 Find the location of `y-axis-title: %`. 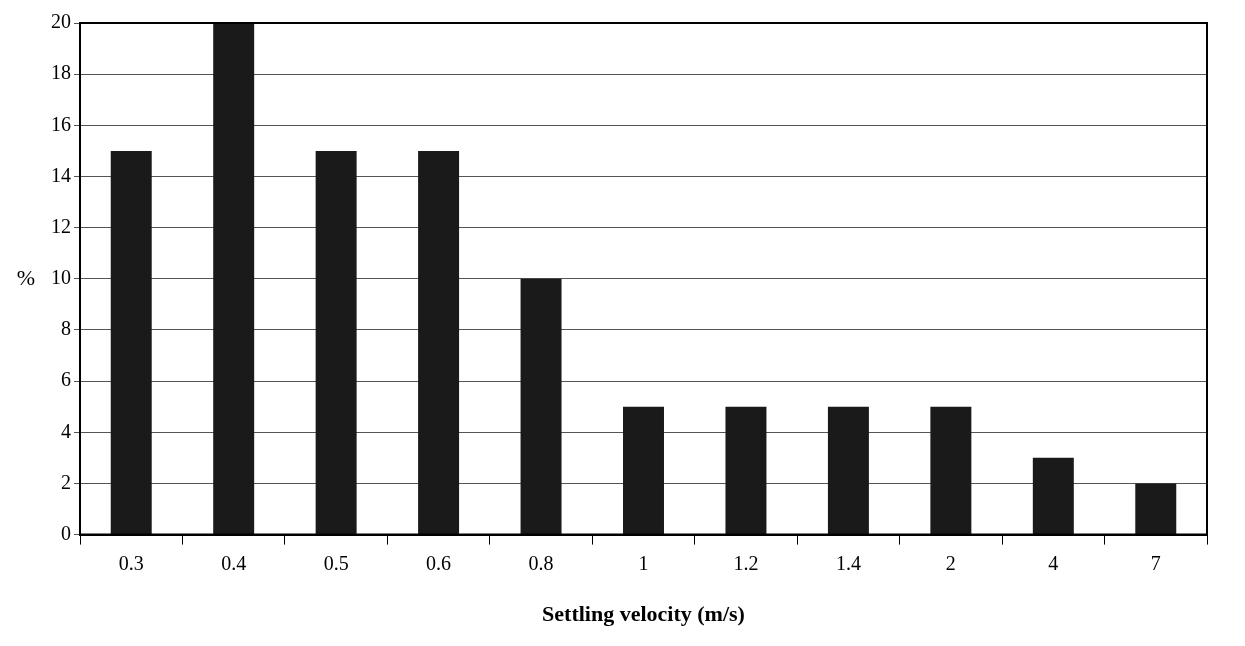

y-axis-title: % is located at coordinates (26, 277).